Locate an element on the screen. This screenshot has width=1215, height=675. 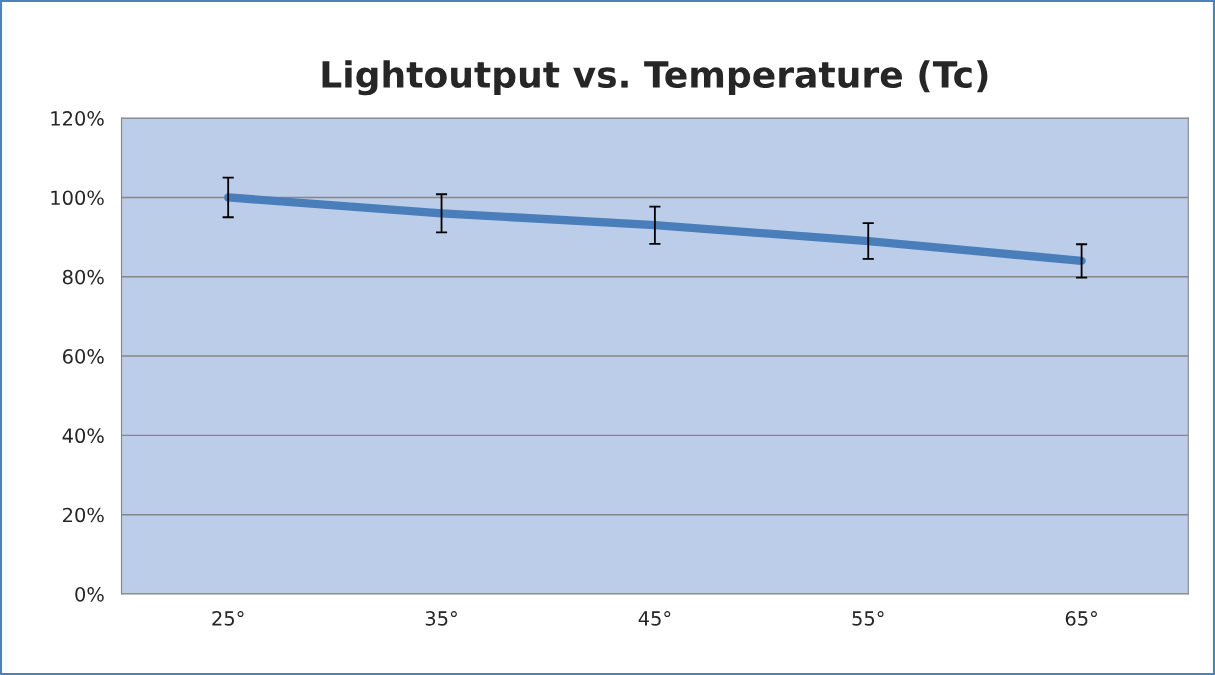
x-tick-label: 35° is located at coordinates (441, 618).